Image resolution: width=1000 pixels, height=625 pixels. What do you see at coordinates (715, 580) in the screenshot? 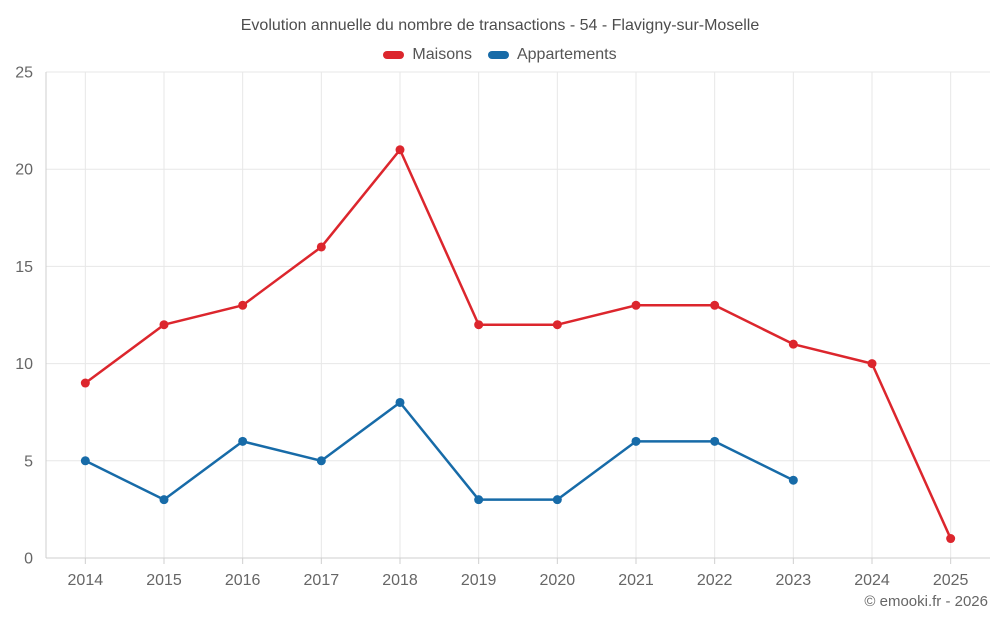
I see `x-tick-label: 2022` at bounding box center [715, 580].